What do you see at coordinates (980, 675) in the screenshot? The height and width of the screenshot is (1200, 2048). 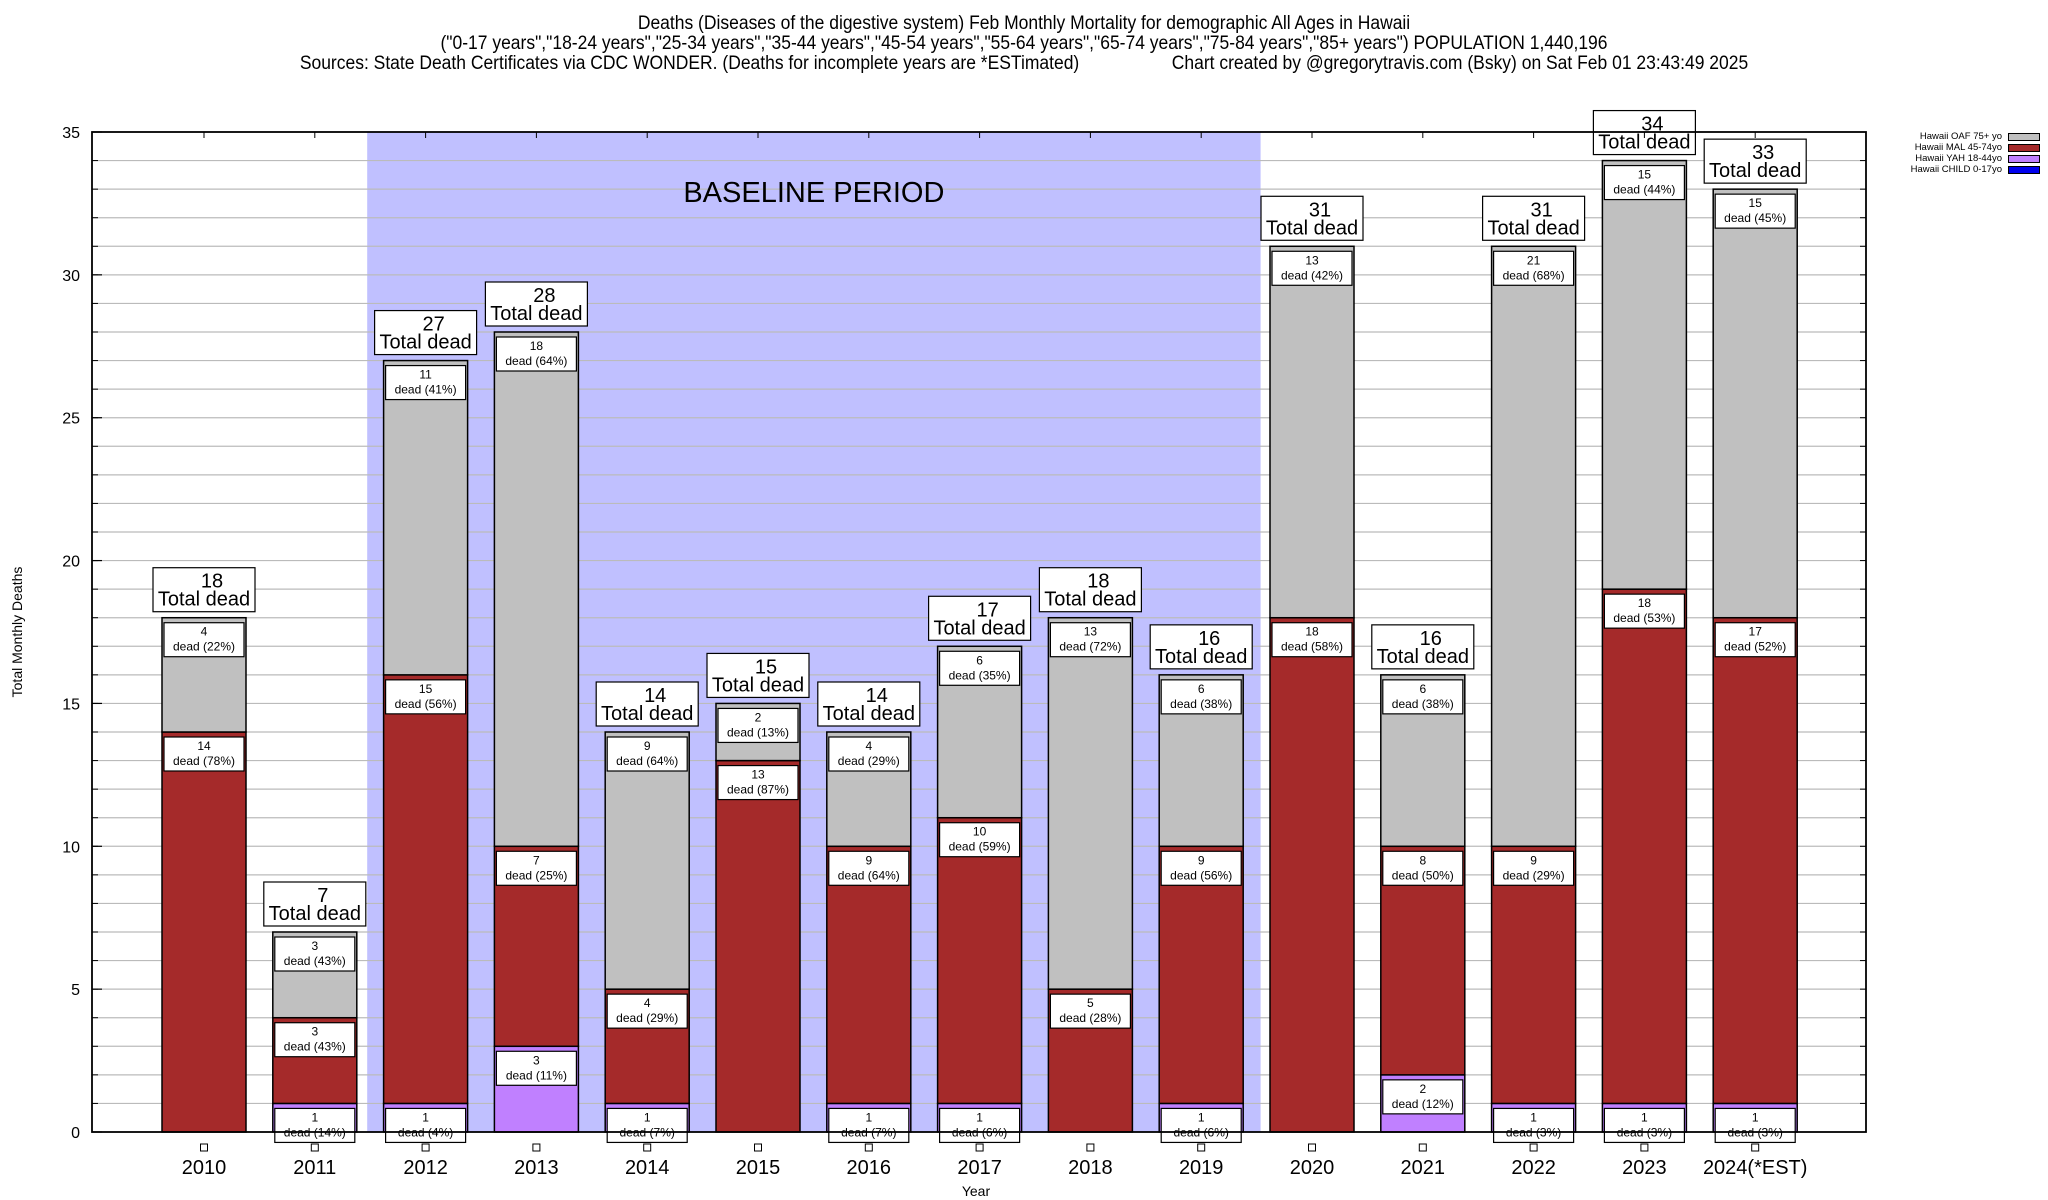 I see `segment-pct-label: dead (35%)` at bounding box center [980, 675].